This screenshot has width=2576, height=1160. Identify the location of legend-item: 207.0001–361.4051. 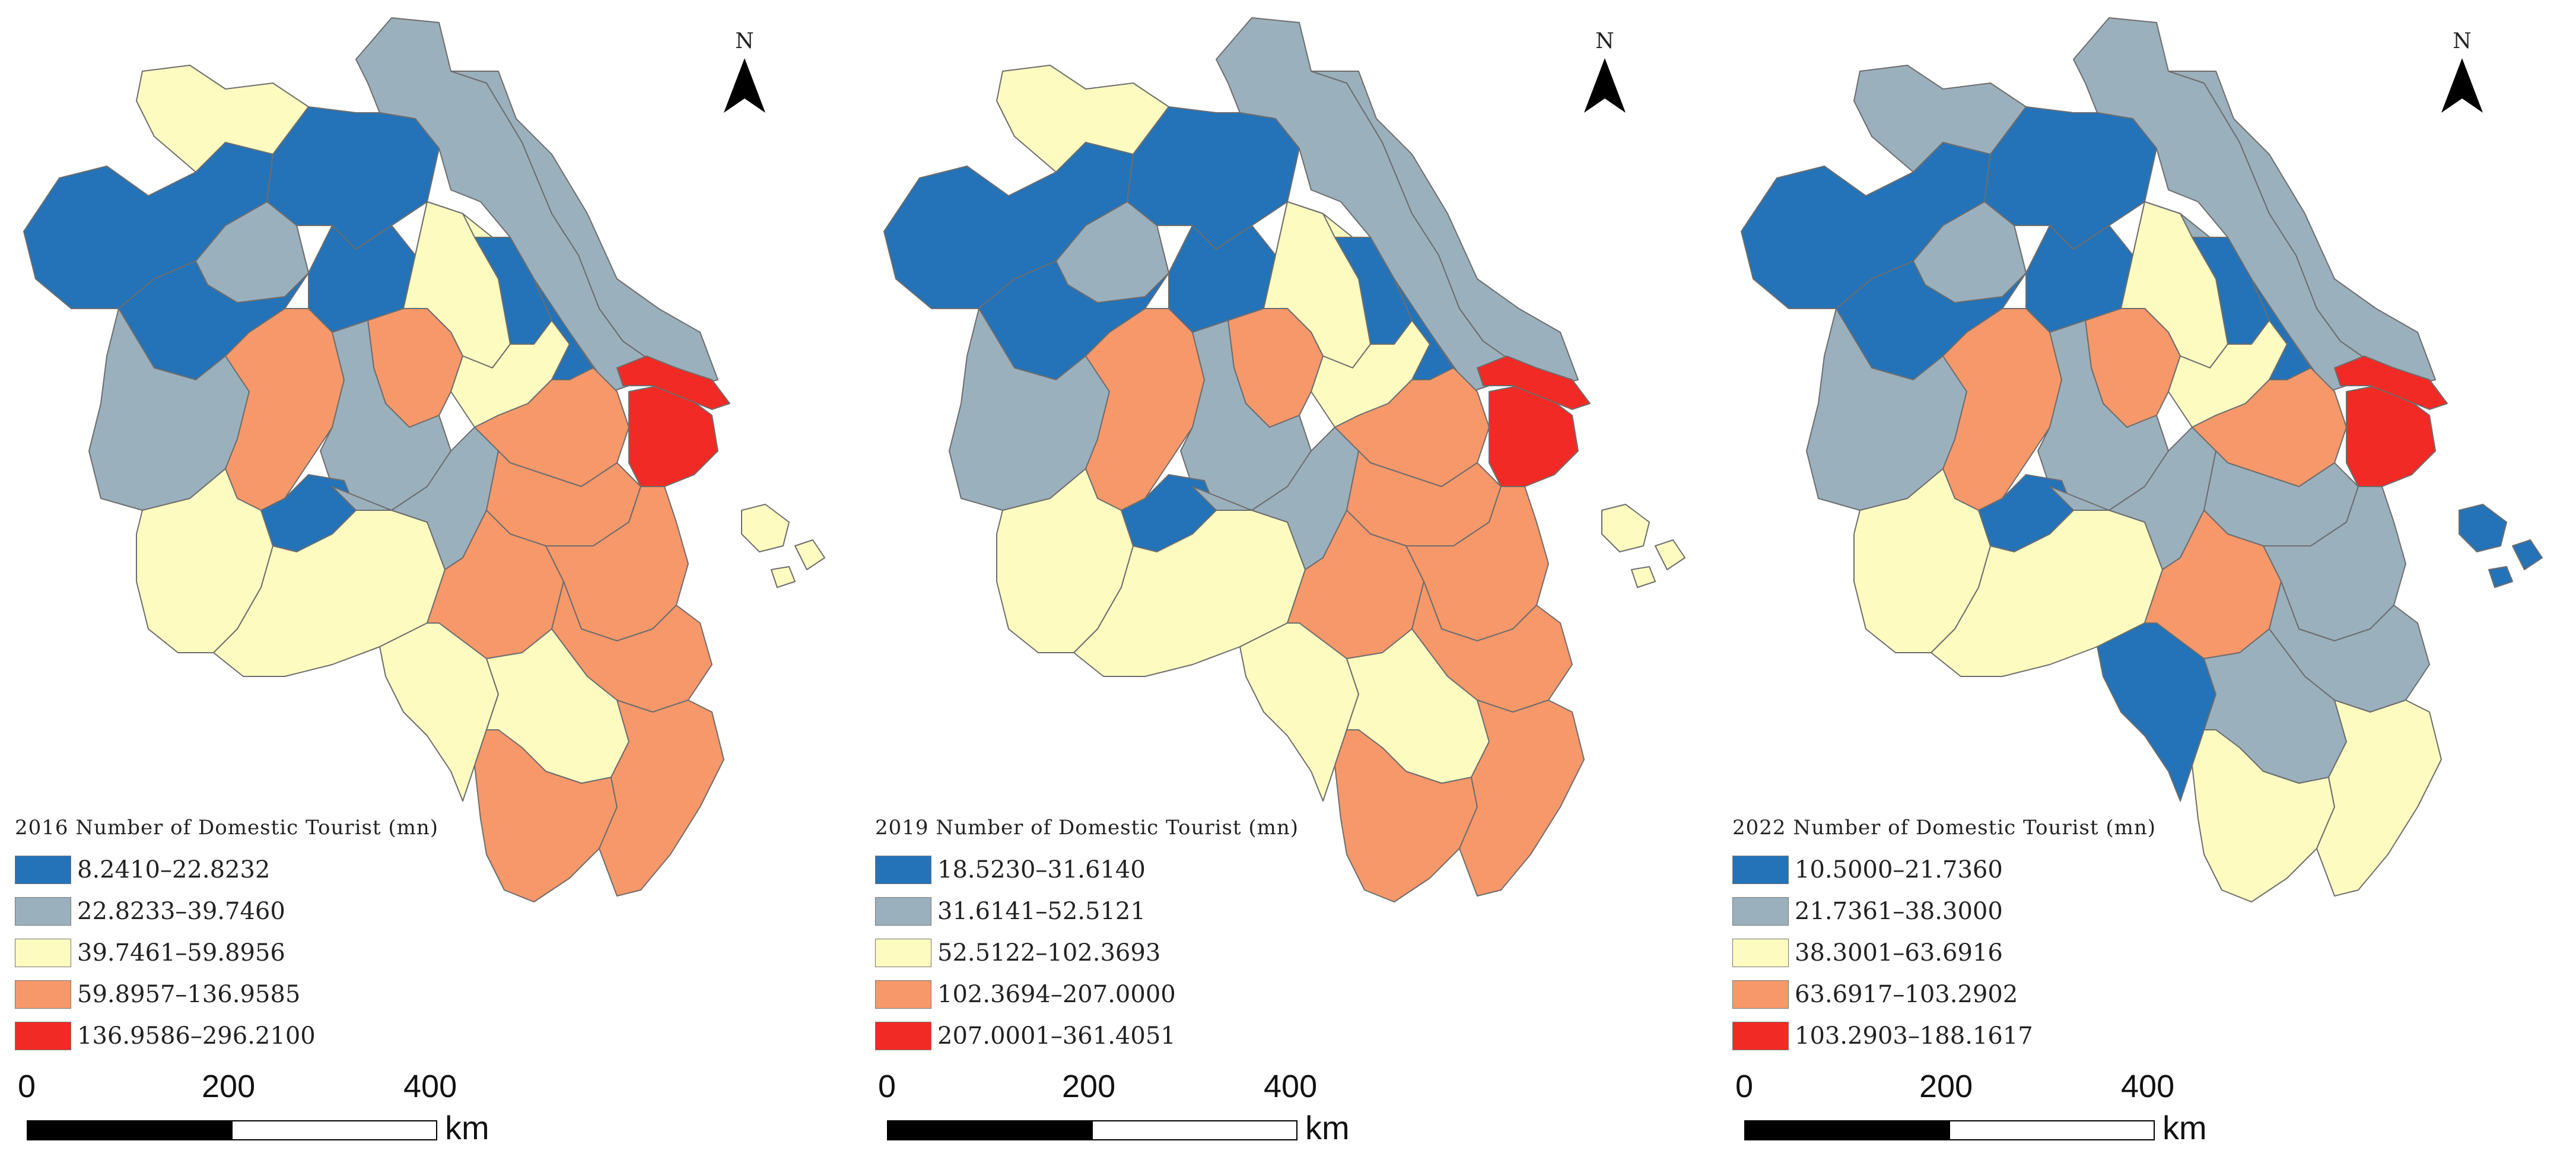
(1087, 1036).